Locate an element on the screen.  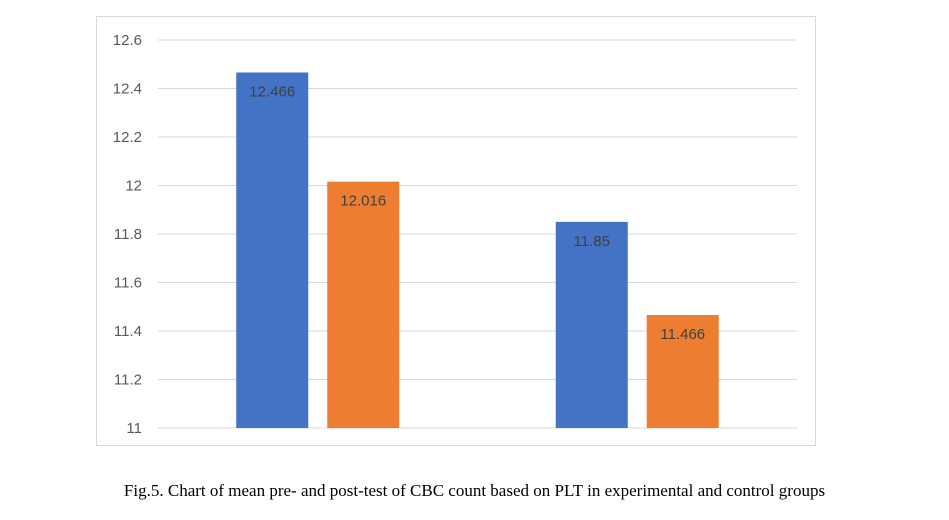
y-tick-label: 12.6 is located at coordinates (127, 40).